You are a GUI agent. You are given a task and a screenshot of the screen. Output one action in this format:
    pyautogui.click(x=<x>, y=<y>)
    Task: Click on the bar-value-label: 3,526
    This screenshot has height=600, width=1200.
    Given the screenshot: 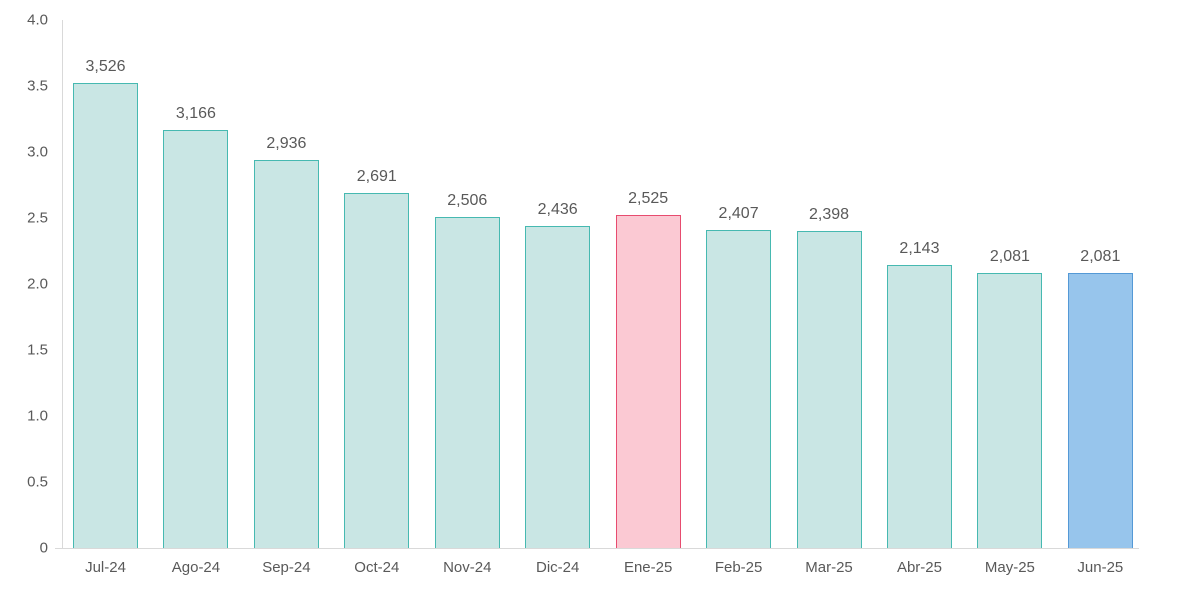 What is the action you would take?
    pyautogui.click(x=105, y=66)
    